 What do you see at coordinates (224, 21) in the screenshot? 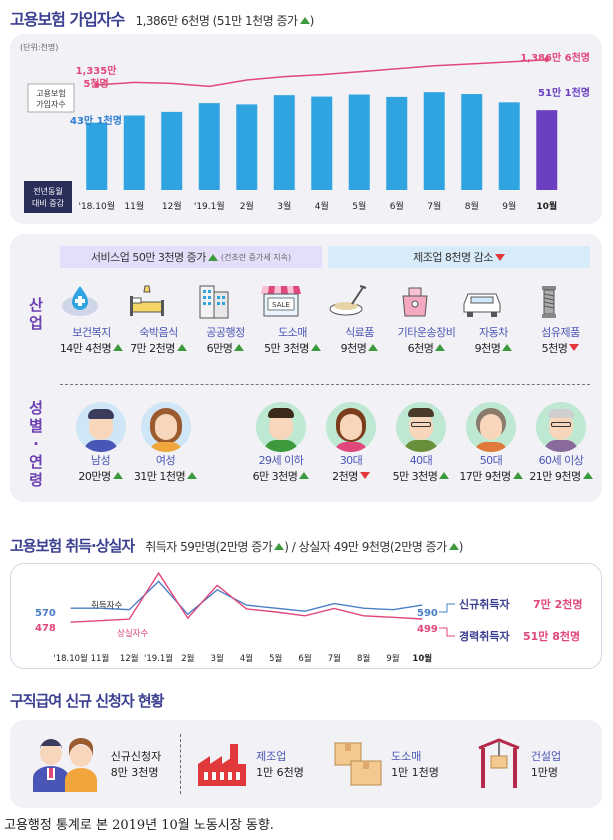
I see `section1-summary: 1,386만 6천명 (51만 1천명 증가)` at bounding box center [224, 21].